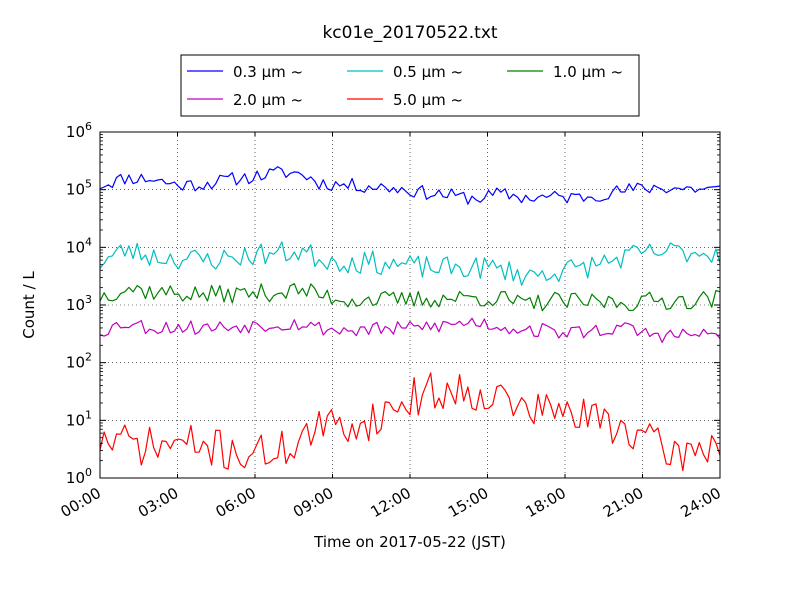  I want to click on legend-label: 0.3 μm ~, so click(268, 72).